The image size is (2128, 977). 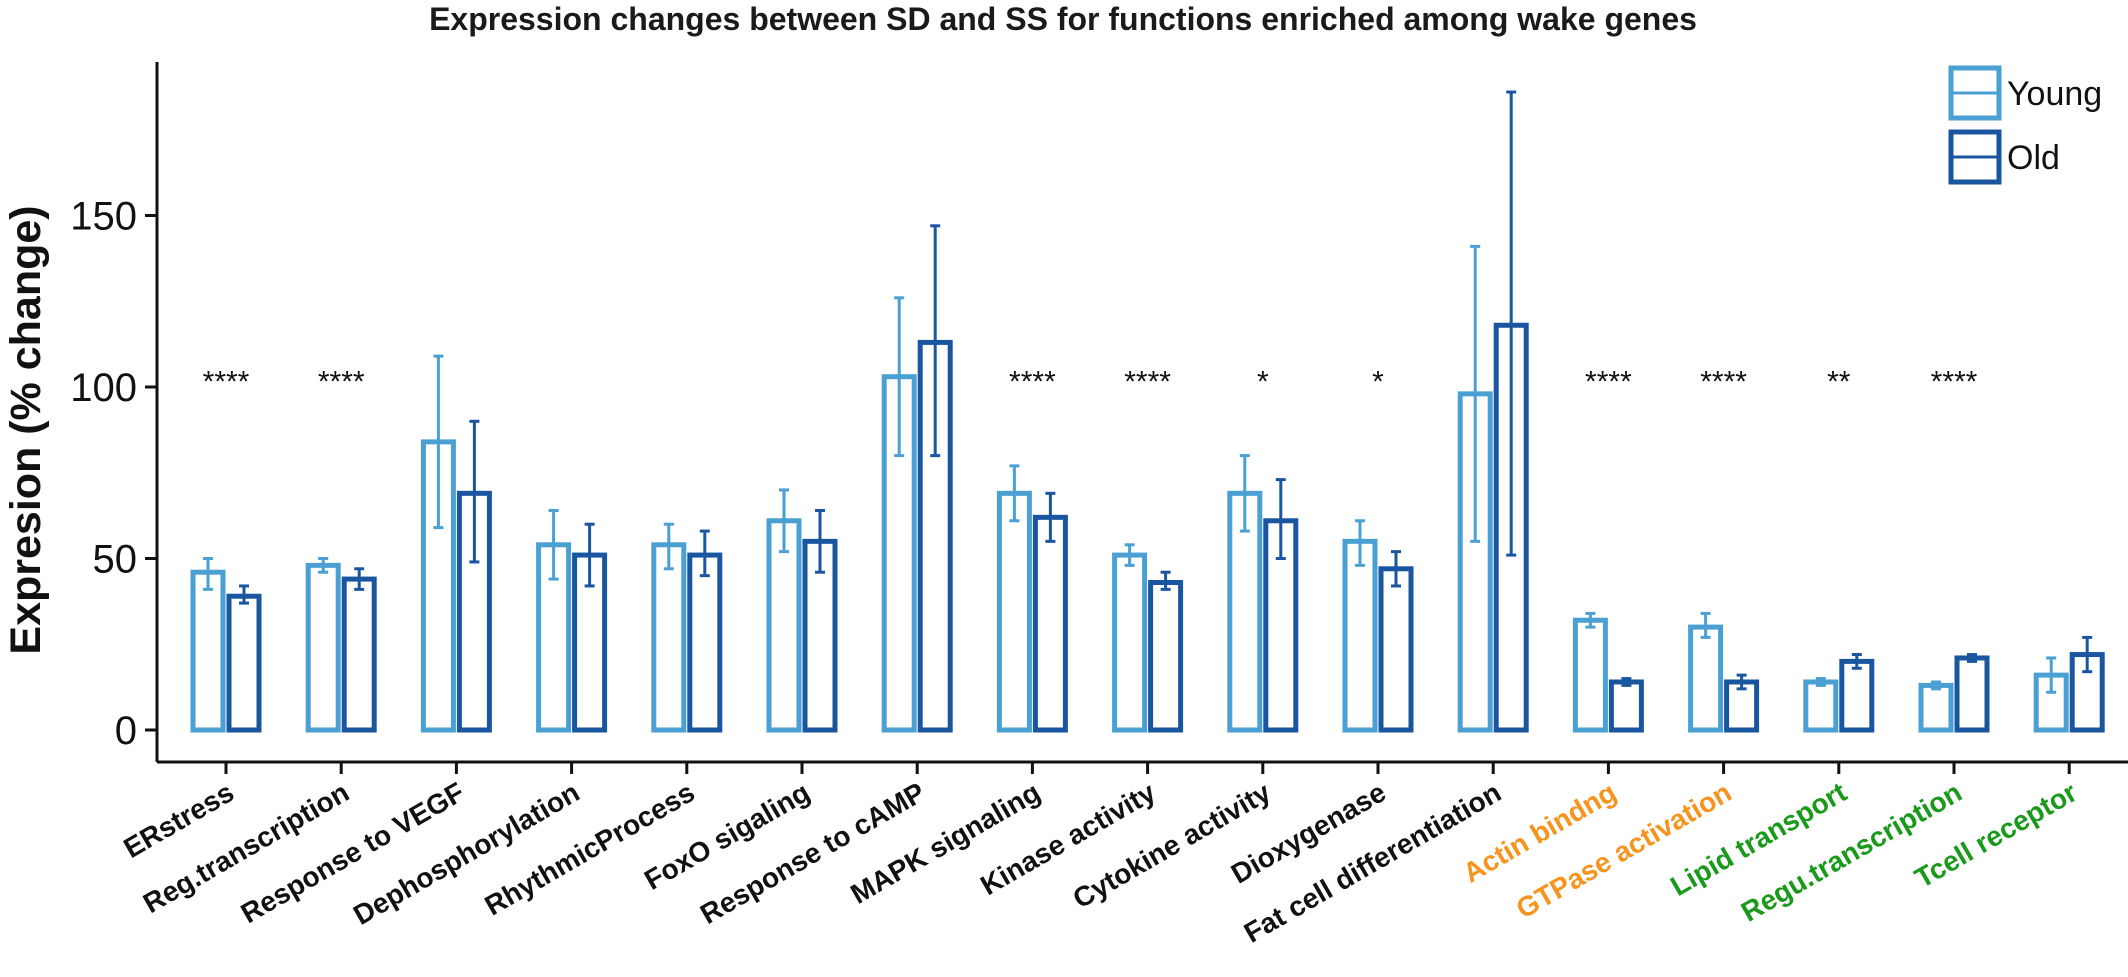 What do you see at coordinates (103, 388) in the screenshot?
I see `y-tick-label: 100` at bounding box center [103, 388].